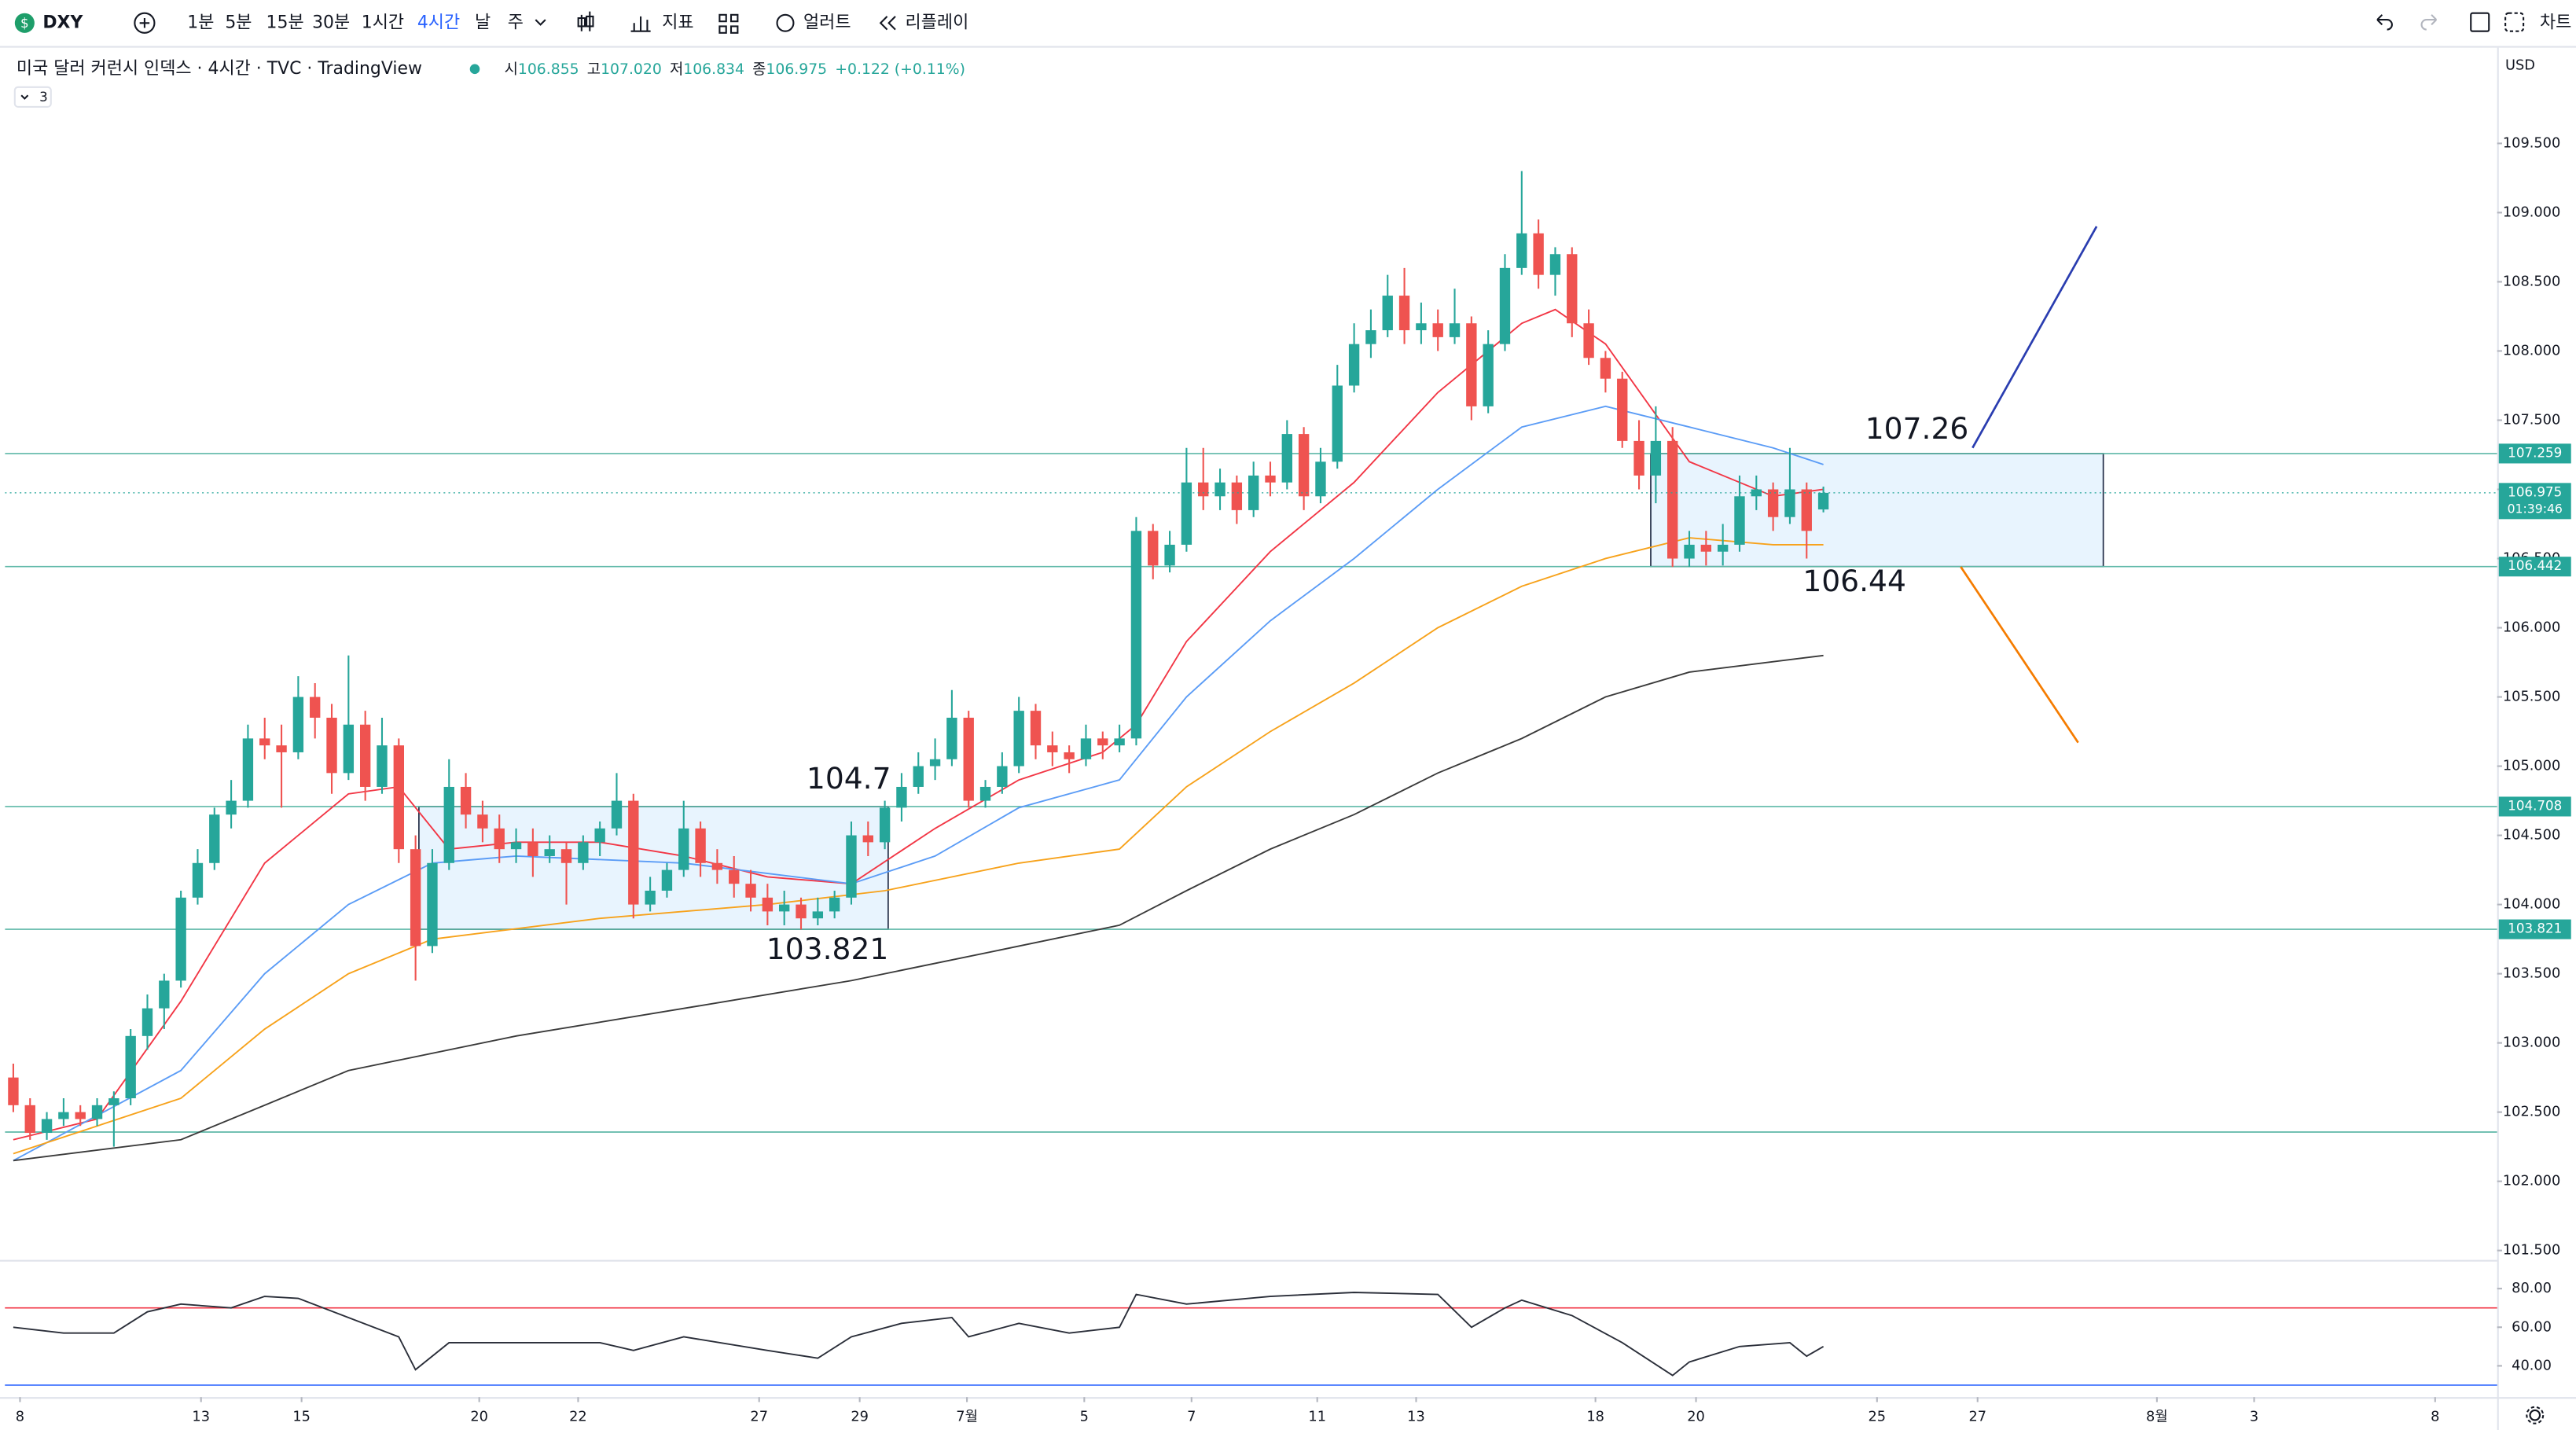 This screenshot has height=1430, width=2576. I want to click on interval: 4시간, so click(438, 22).